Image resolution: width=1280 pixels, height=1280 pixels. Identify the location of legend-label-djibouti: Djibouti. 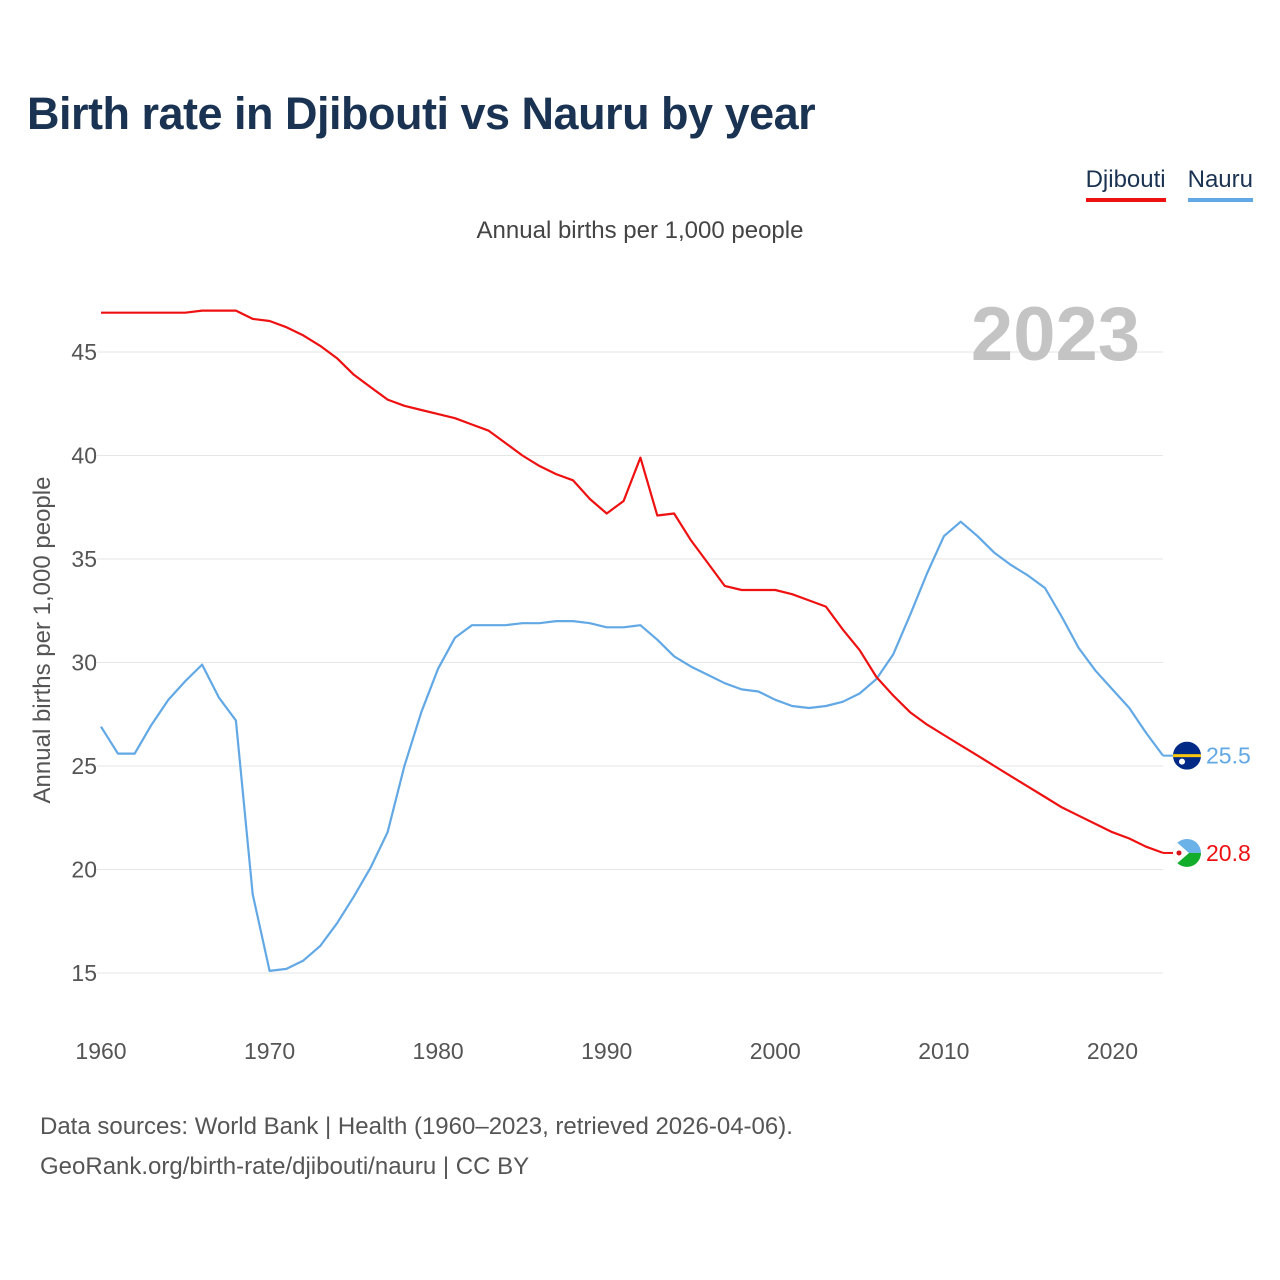
(1125, 179).